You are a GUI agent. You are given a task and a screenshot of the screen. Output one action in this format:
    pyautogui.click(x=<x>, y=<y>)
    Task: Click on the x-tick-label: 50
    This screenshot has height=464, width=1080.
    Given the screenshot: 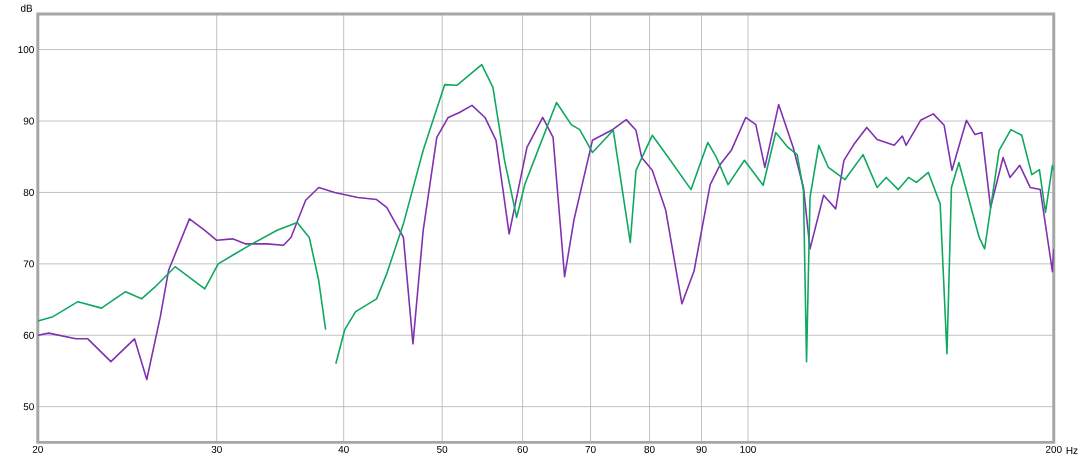 What is the action you would take?
    pyautogui.click(x=442, y=449)
    